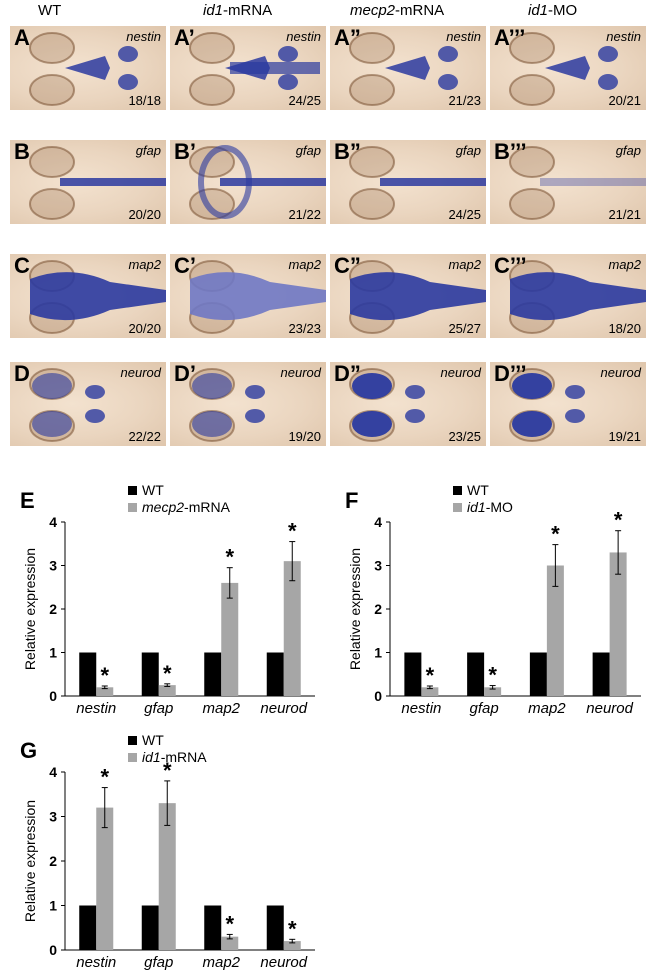 The width and height of the screenshot is (651, 974). I want to click on x-tick-label: map2, so click(221, 708).